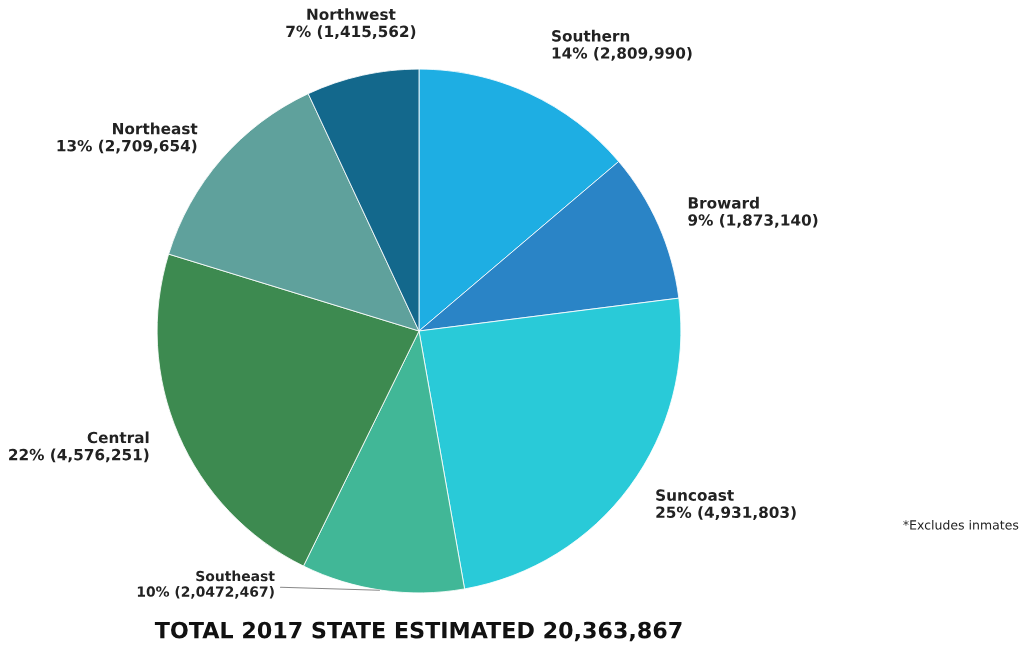  Describe the element at coordinates (723, 202) in the screenshot. I see `slice-label: Broward` at that location.